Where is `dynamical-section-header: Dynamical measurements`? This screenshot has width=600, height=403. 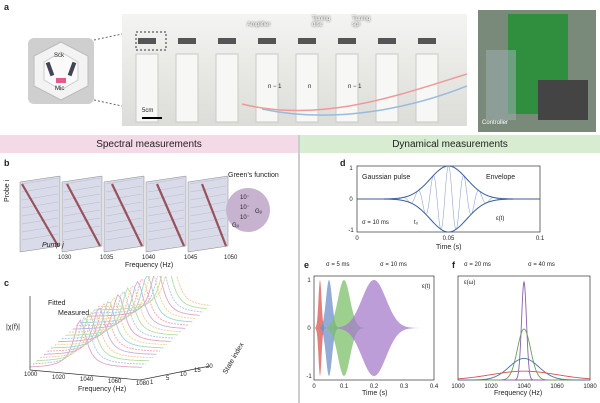 dynamical-section-header: Dynamical measurements is located at coordinates (450, 144).